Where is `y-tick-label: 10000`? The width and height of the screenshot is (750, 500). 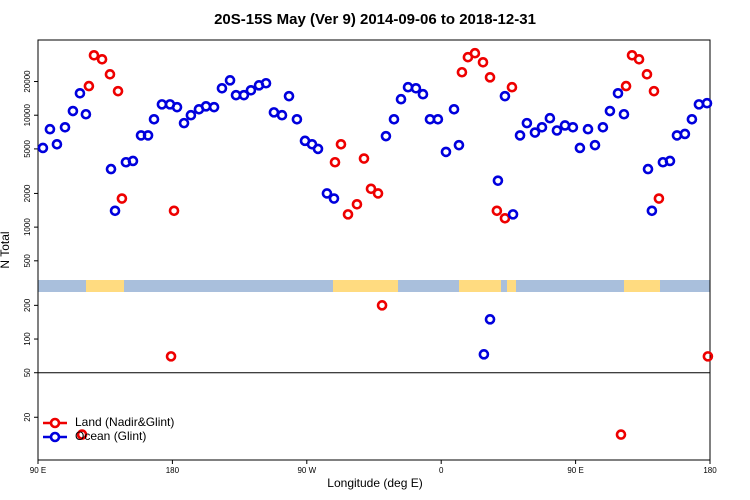
y-tick-label: 10000 is located at coordinates (27, 115).